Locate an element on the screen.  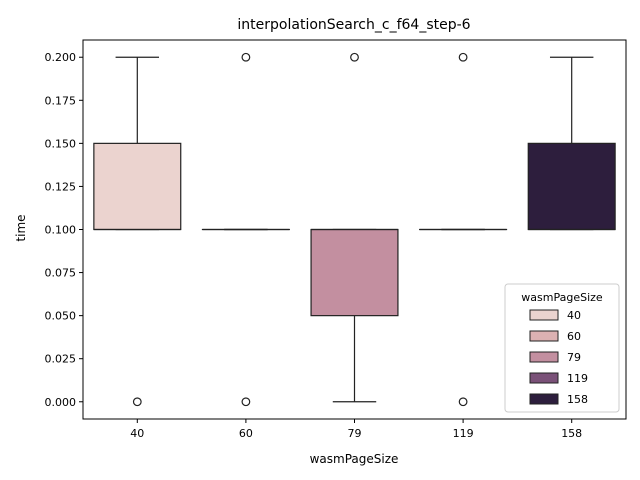
legend-item-119: 119 is located at coordinates (558, 378).